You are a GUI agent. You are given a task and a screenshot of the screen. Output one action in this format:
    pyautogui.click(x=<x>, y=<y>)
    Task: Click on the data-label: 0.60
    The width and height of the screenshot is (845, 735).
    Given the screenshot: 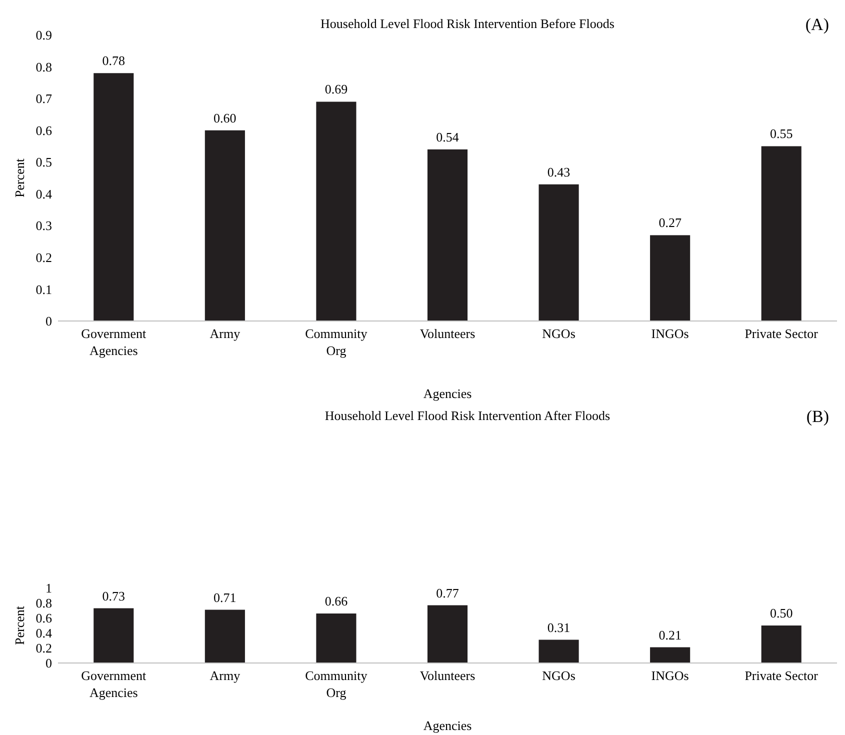 What is the action you would take?
    pyautogui.click(x=225, y=118)
    